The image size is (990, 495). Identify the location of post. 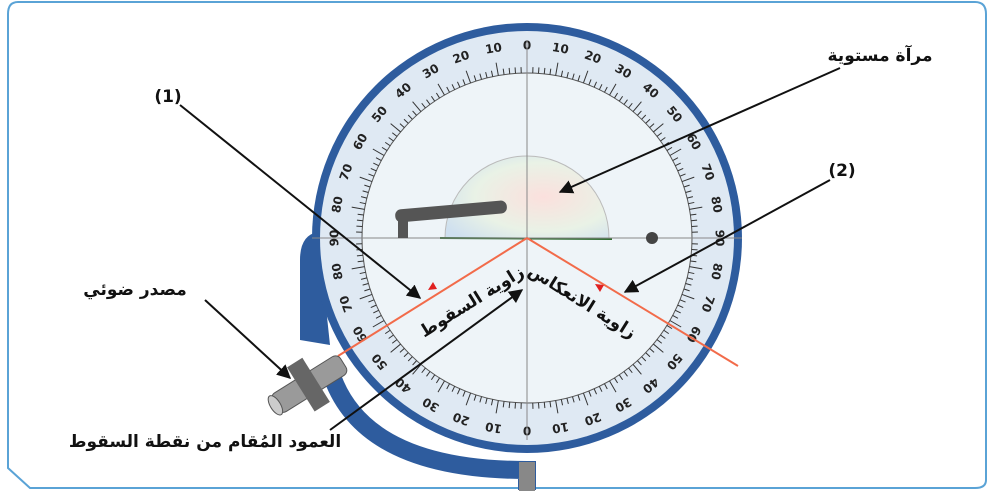
(527, 476).